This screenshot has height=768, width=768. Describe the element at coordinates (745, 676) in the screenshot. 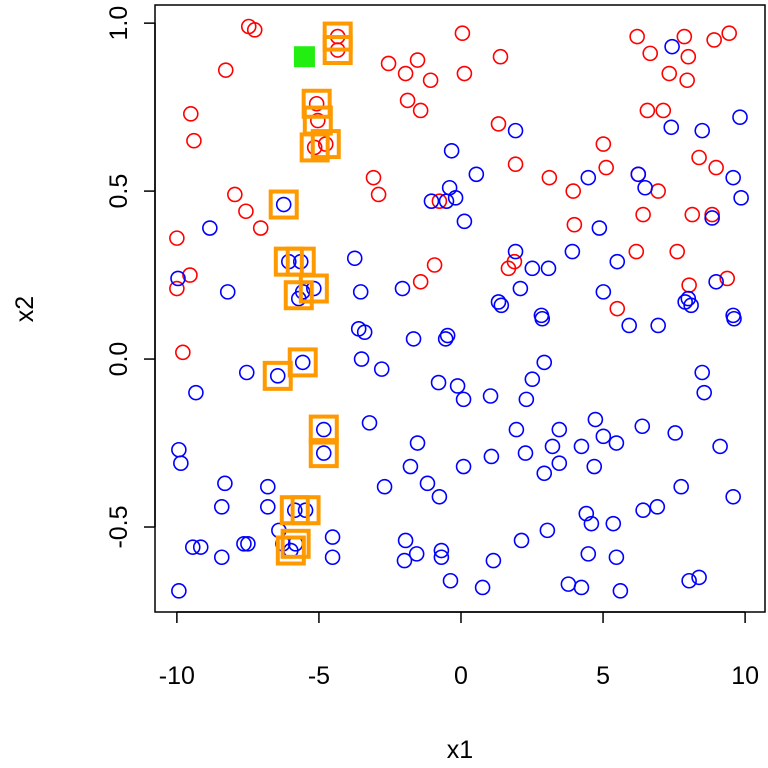

I see `x-tick-label: 10` at that location.